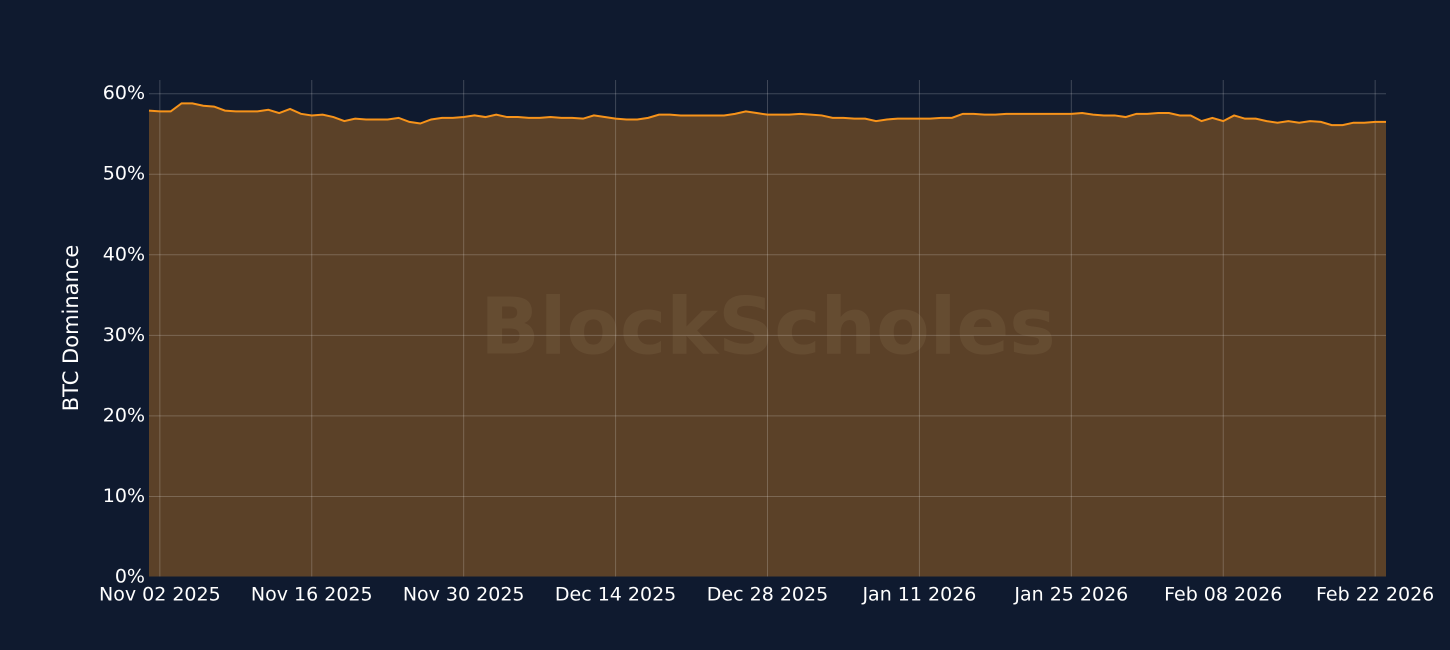  I want to click on x-tick-label: Feb 22 2026, so click(1375, 595).